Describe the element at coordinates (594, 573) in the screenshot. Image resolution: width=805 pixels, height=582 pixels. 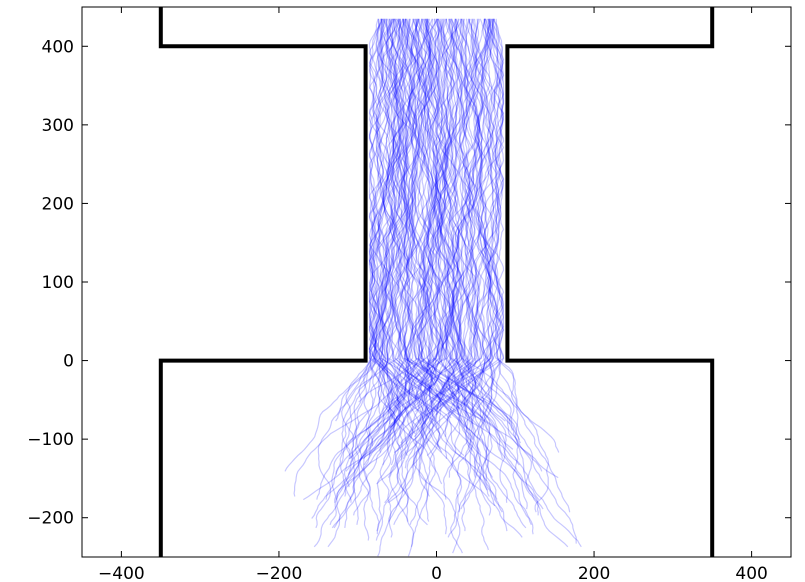
I see `x-tick-label: 200` at that location.